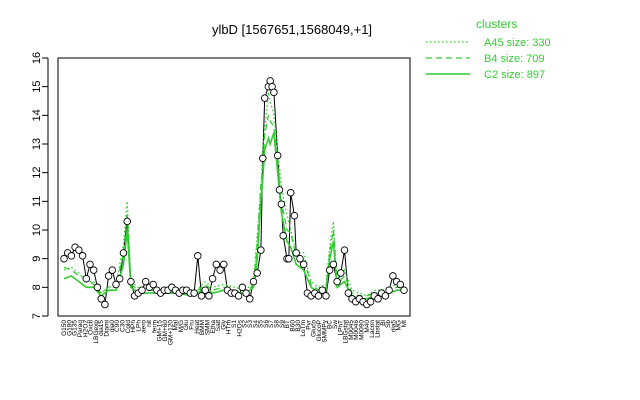 This screenshot has height=400, width=640. Describe the element at coordinates (298, 326) in the screenshot. I see `x-condition-label: B30` at that location.